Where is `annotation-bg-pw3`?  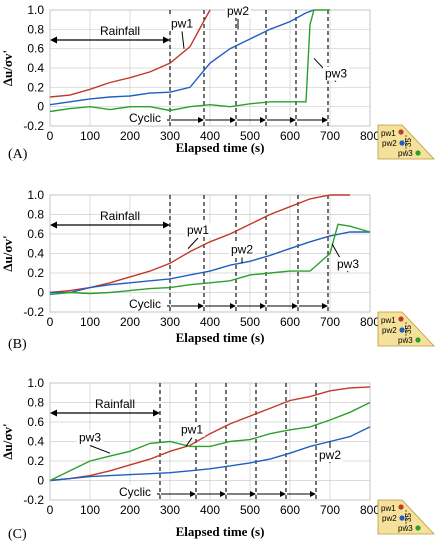
annotation-bg-pw3 is located at coordinates (336, 73).